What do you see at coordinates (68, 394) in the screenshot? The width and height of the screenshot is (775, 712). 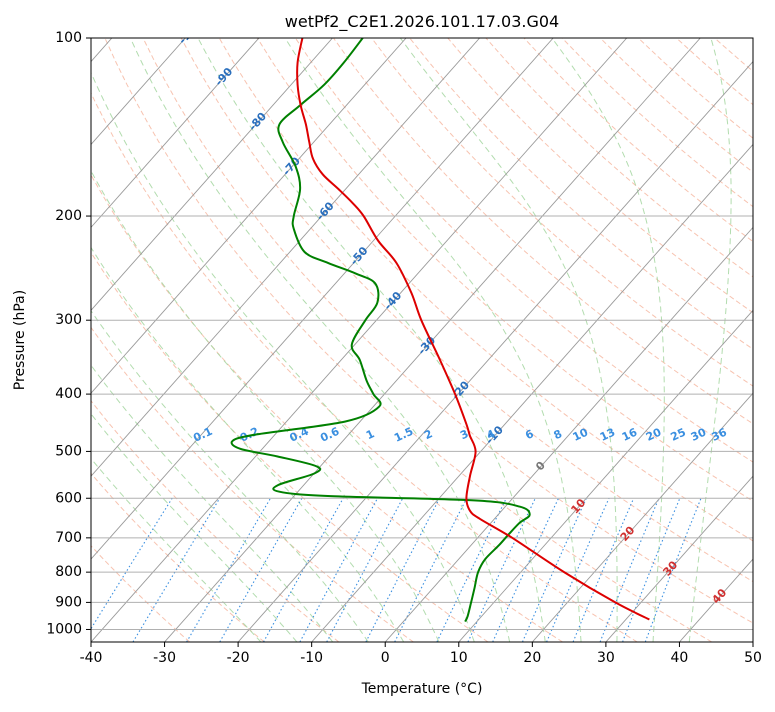 I see `y-tick-label: 400` at bounding box center [68, 394].